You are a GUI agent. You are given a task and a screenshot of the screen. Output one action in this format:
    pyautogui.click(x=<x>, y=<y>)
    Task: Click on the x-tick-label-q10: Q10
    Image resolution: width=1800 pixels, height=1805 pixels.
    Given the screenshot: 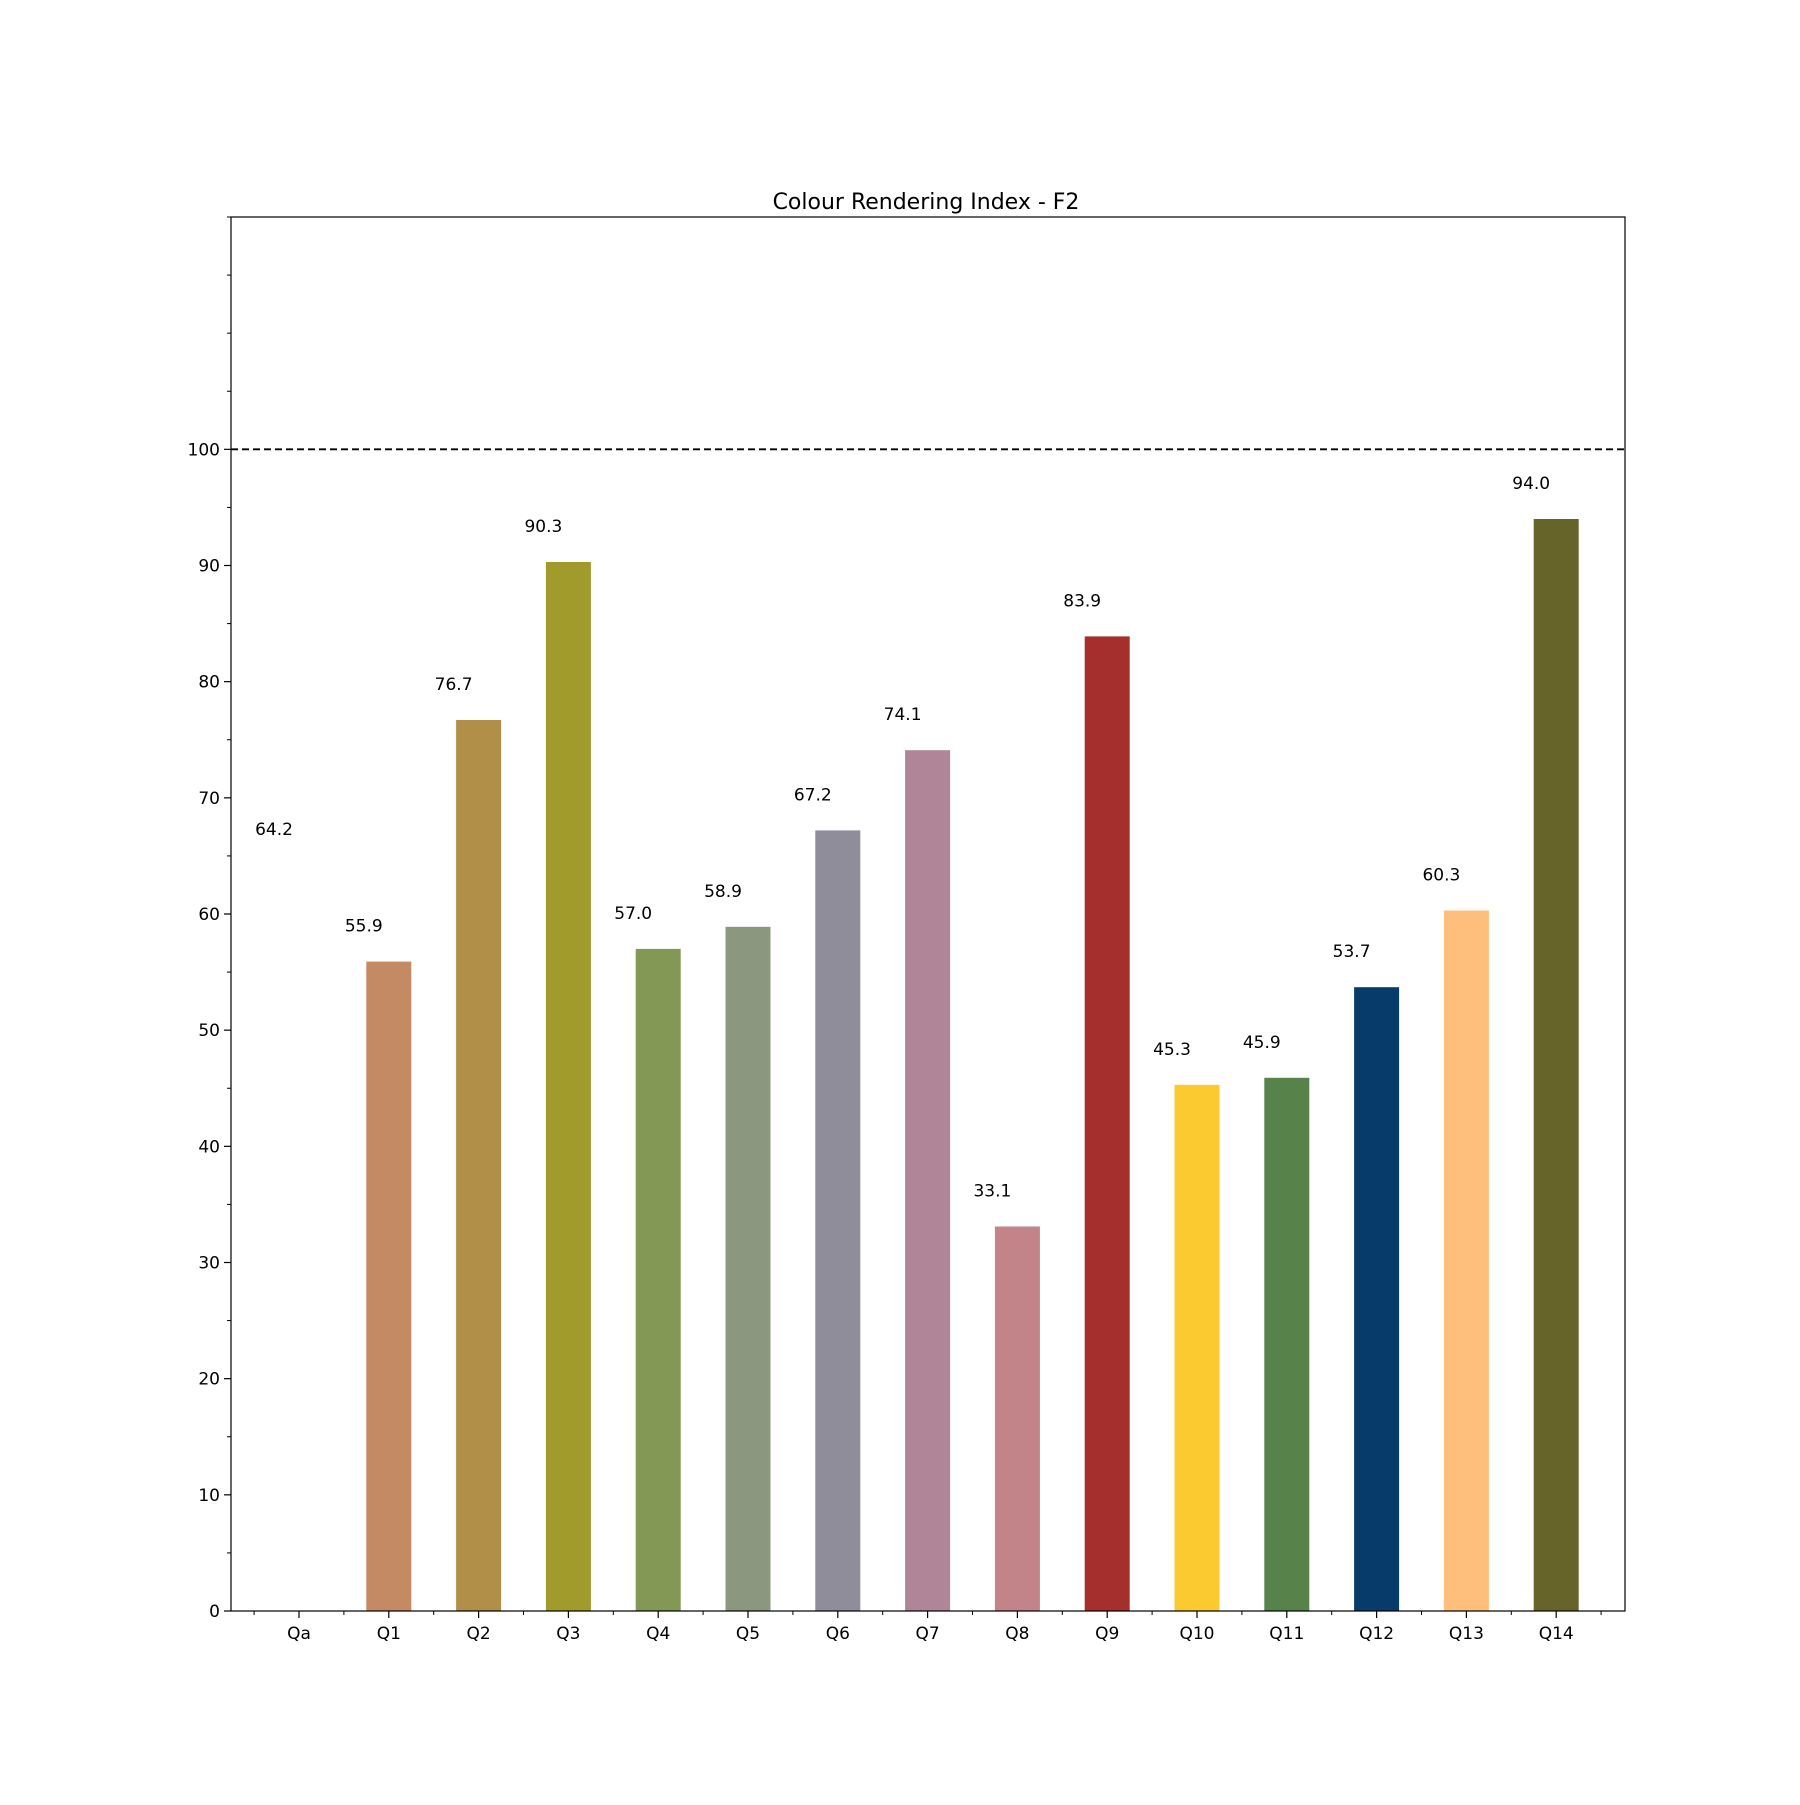 What is the action you would take?
    pyautogui.click(x=1196, y=1634)
    